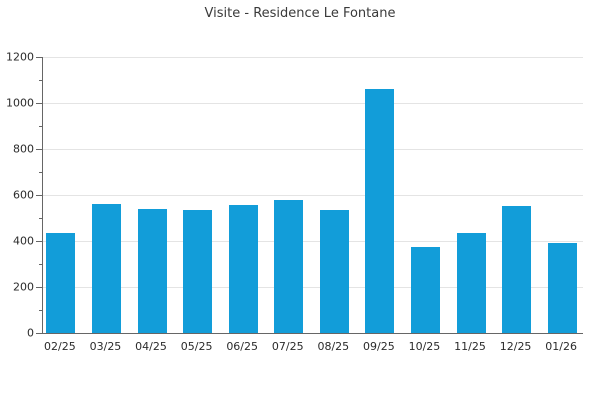  What do you see at coordinates (243, 269) in the screenshot?
I see `bar-06/25` at bounding box center [243, 269].